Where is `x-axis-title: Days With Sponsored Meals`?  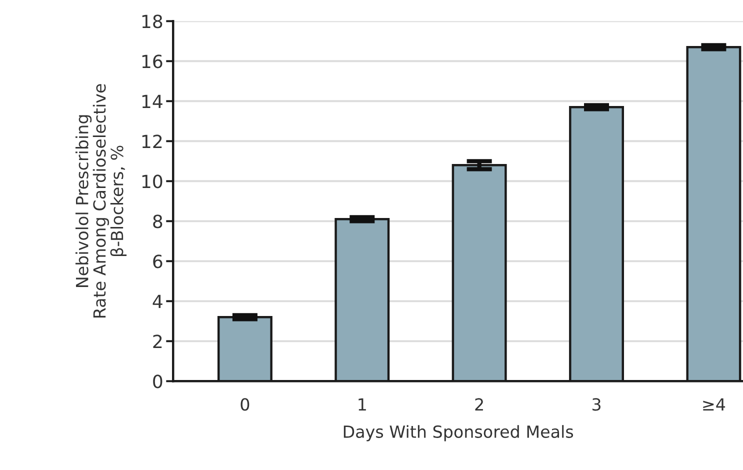
x-axis-title: Days With Sponsored Meals is located at coordinates (459, 433).